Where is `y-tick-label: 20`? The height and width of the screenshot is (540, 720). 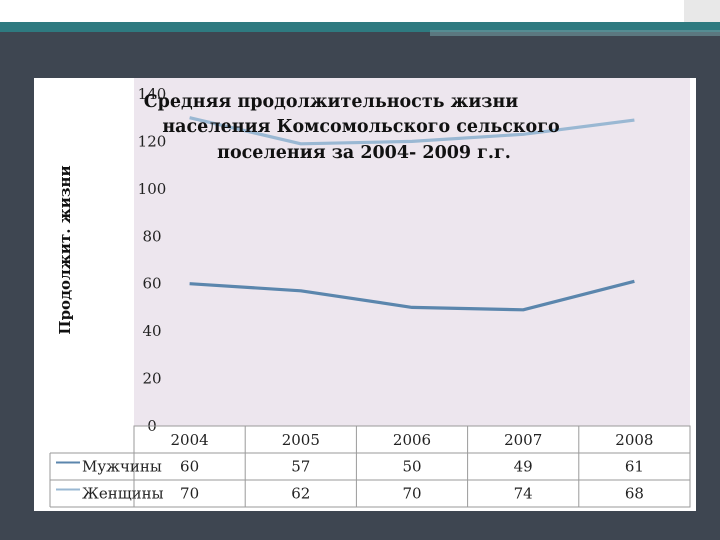
y-tick-label: 20 is located at coordinates (151, 379).